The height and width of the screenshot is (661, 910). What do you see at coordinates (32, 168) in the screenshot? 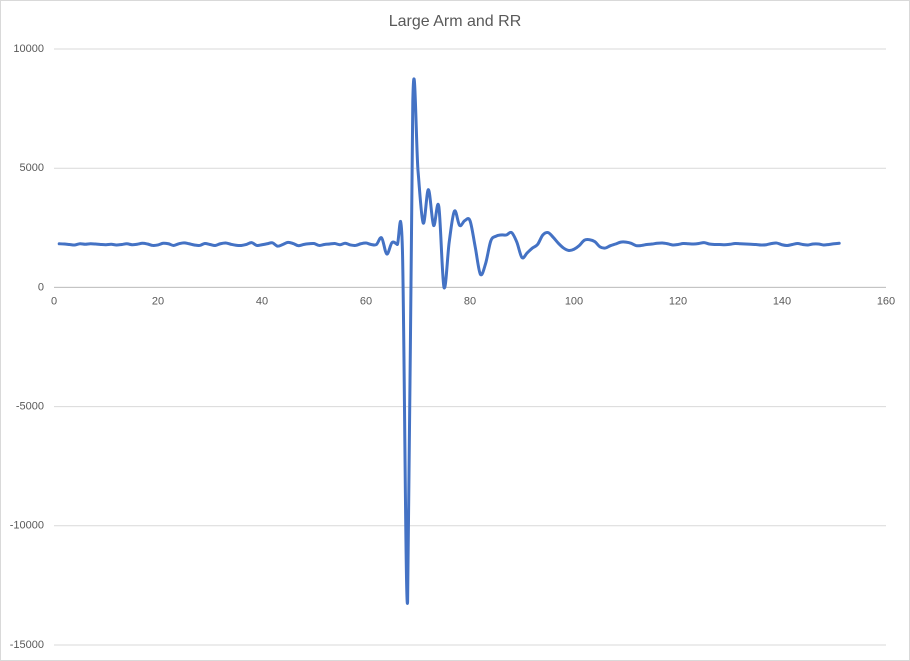
I see `y-tick-label: 5000` at bounding box center [32, 168].